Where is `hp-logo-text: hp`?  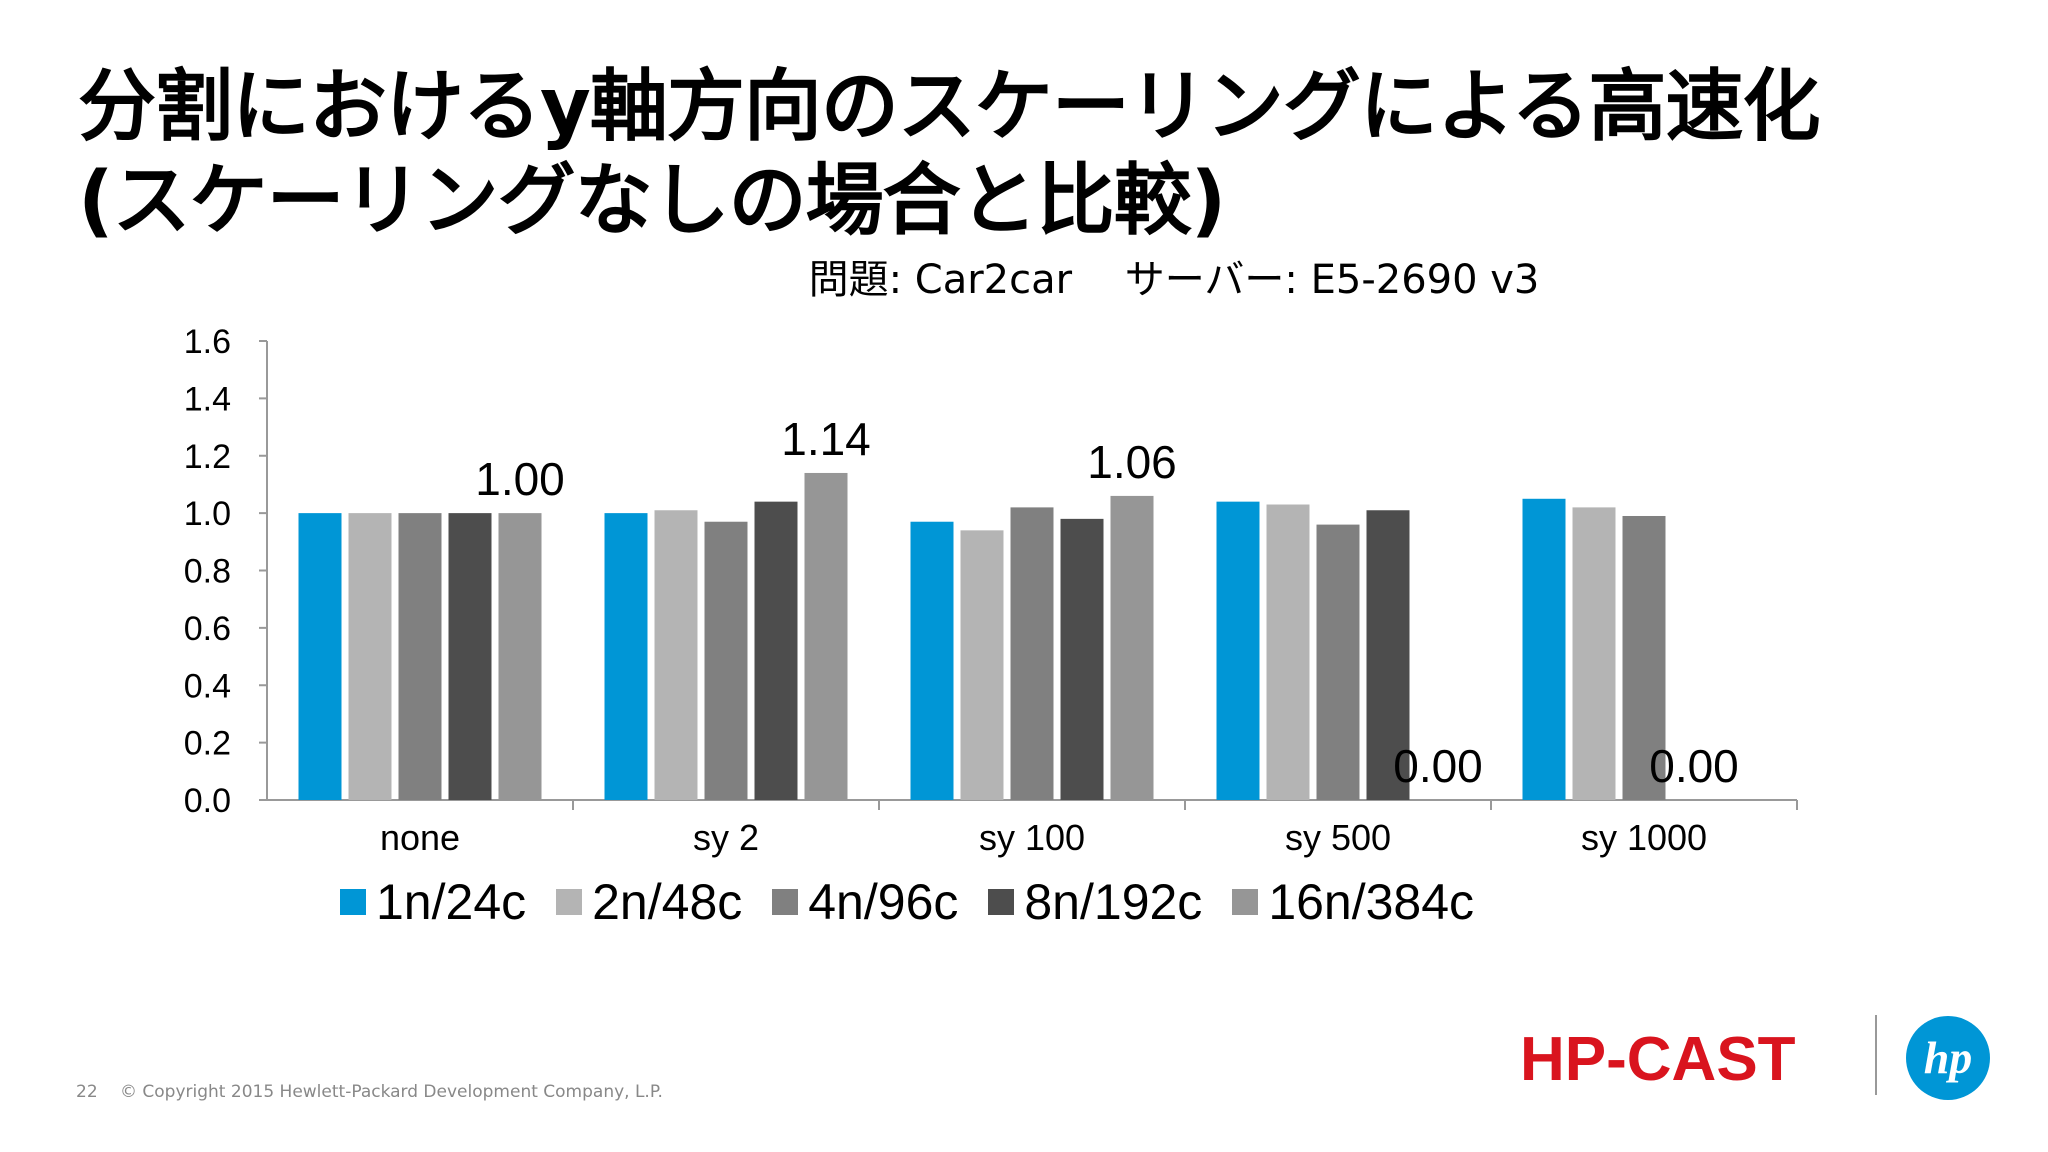
hp-logo-text: hp is located at coordinates (1948, 1057).